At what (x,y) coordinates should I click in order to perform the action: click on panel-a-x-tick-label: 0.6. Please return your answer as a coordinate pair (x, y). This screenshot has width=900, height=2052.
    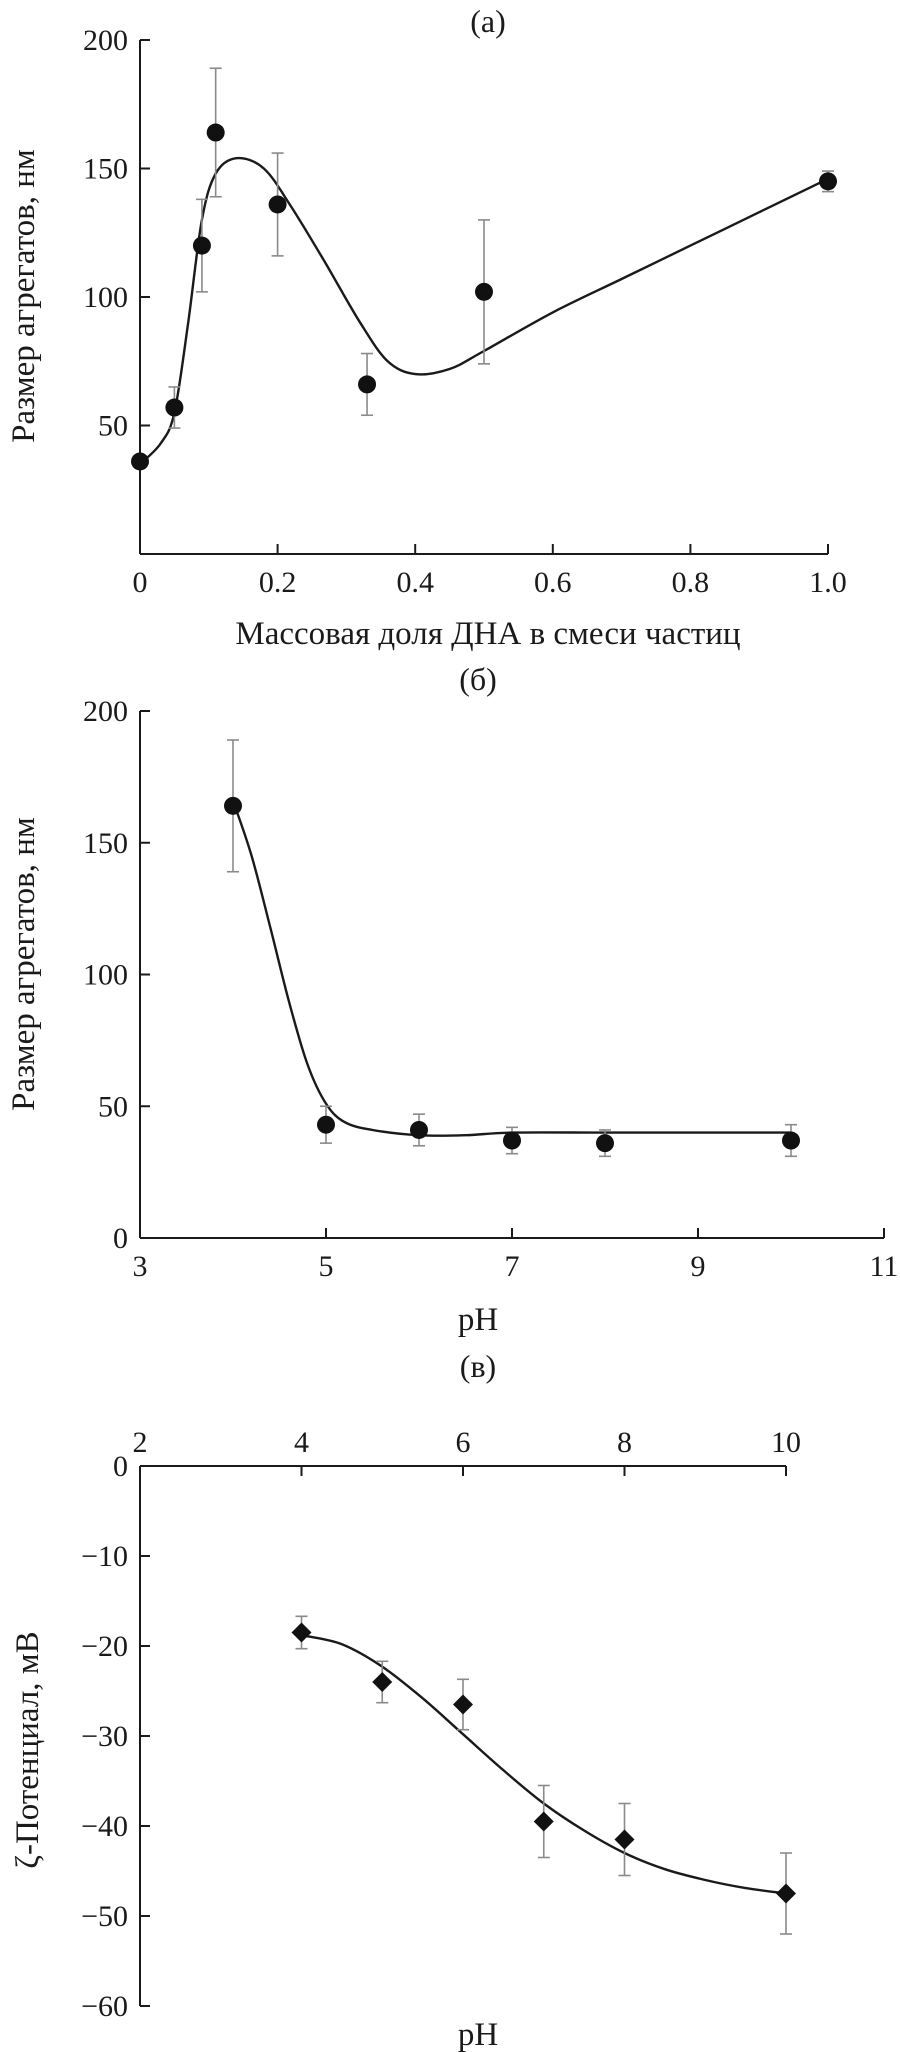
    Looking at the image, I should click on (553, 582).